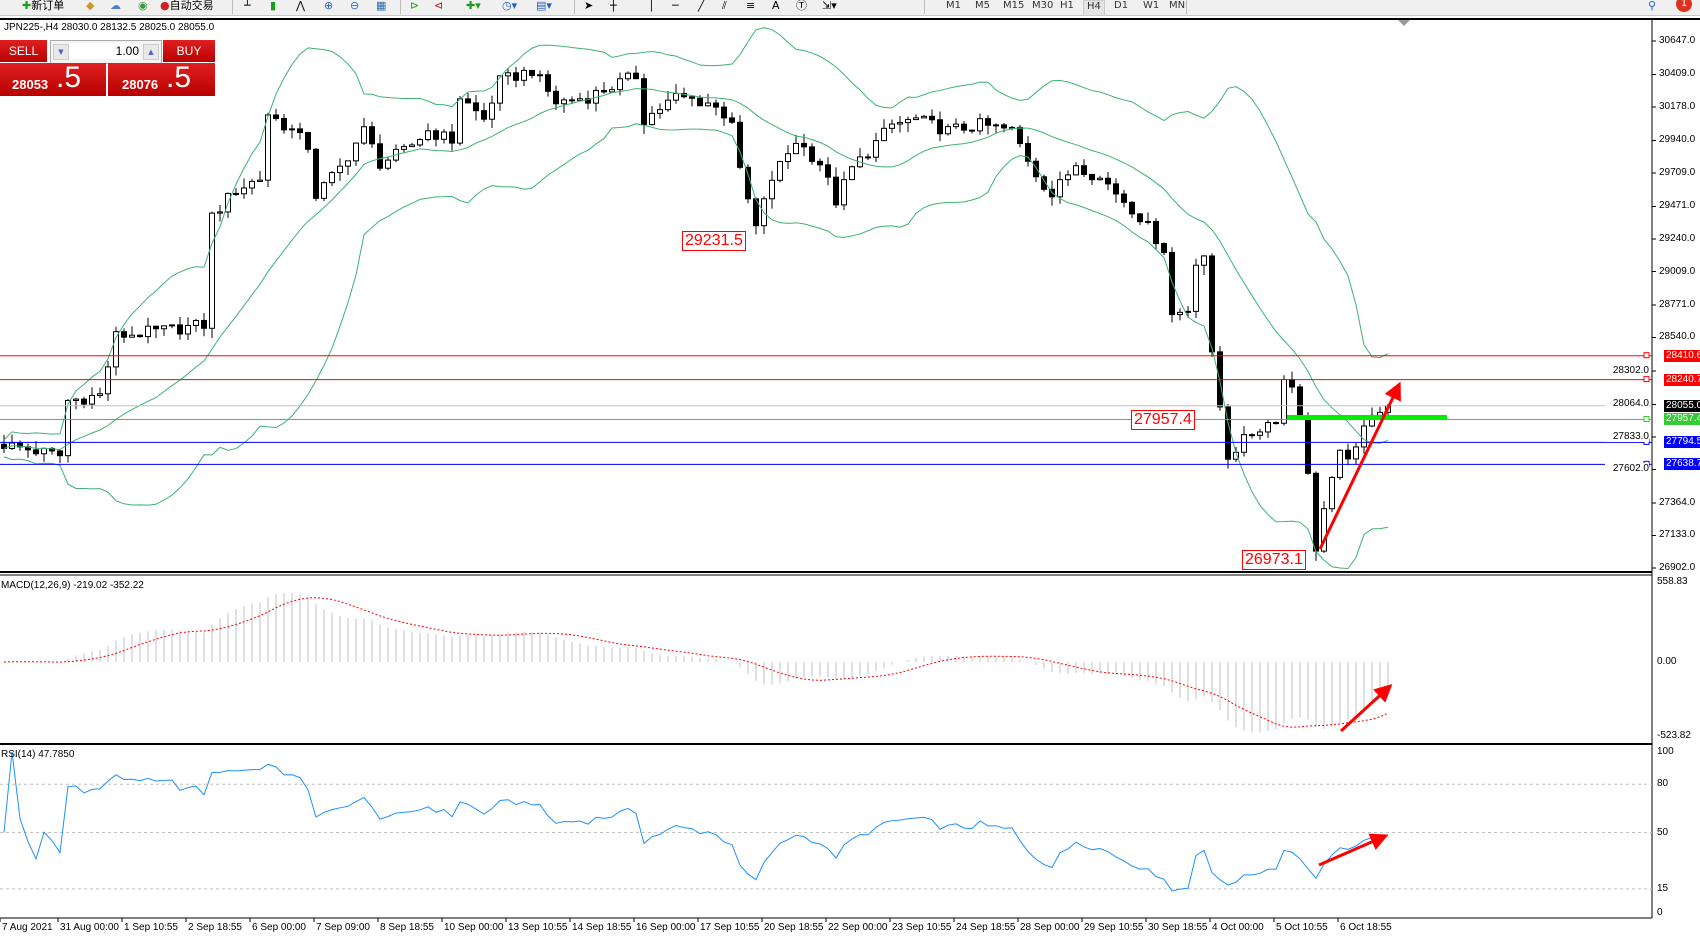 The image size is (1700, 938). What do you see at coordinates (714, 241) in the screenshot?
I see `price-annotation-high-low: 29231.5` at bounding box center [714, 241].